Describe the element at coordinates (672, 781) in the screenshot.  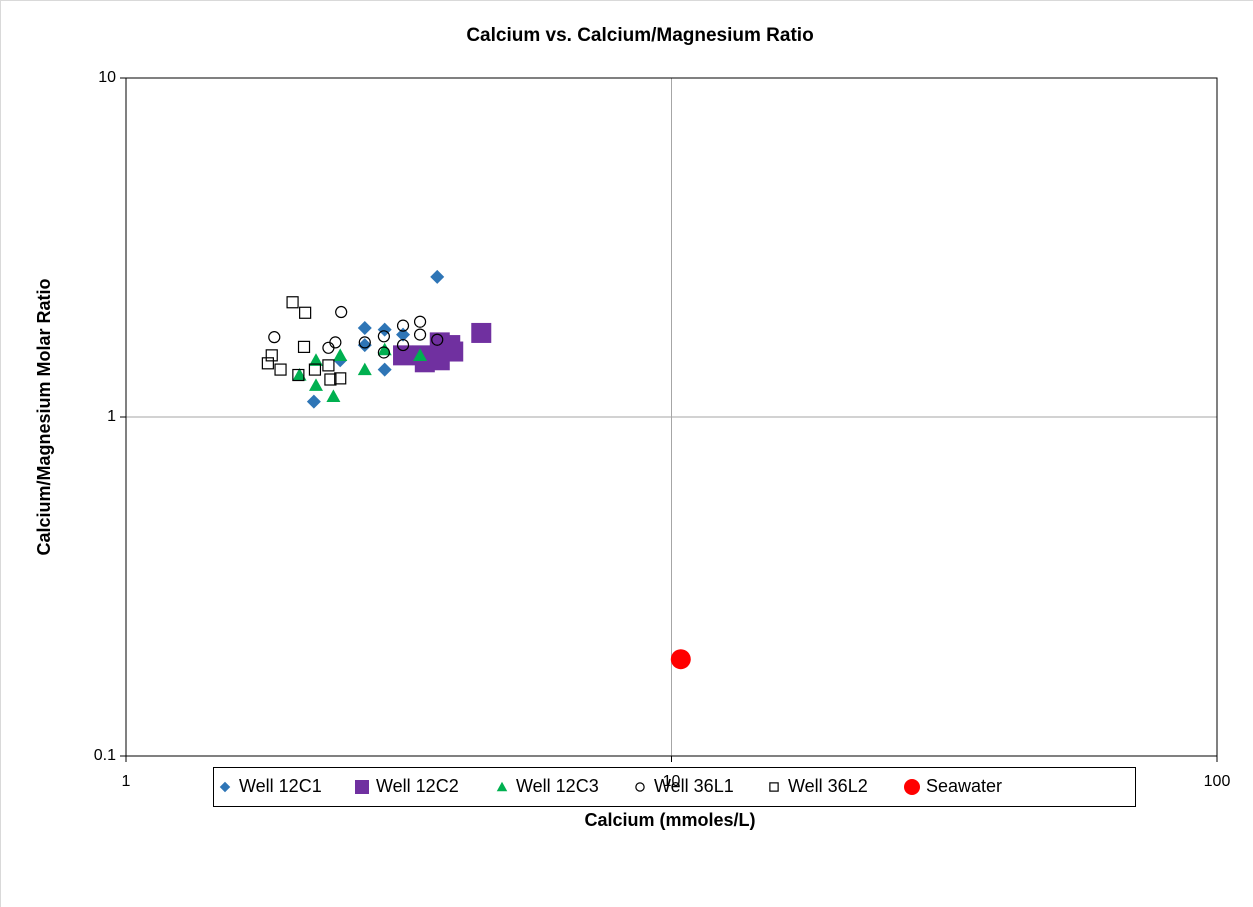
I see `x-tick-label: 10` at that location.